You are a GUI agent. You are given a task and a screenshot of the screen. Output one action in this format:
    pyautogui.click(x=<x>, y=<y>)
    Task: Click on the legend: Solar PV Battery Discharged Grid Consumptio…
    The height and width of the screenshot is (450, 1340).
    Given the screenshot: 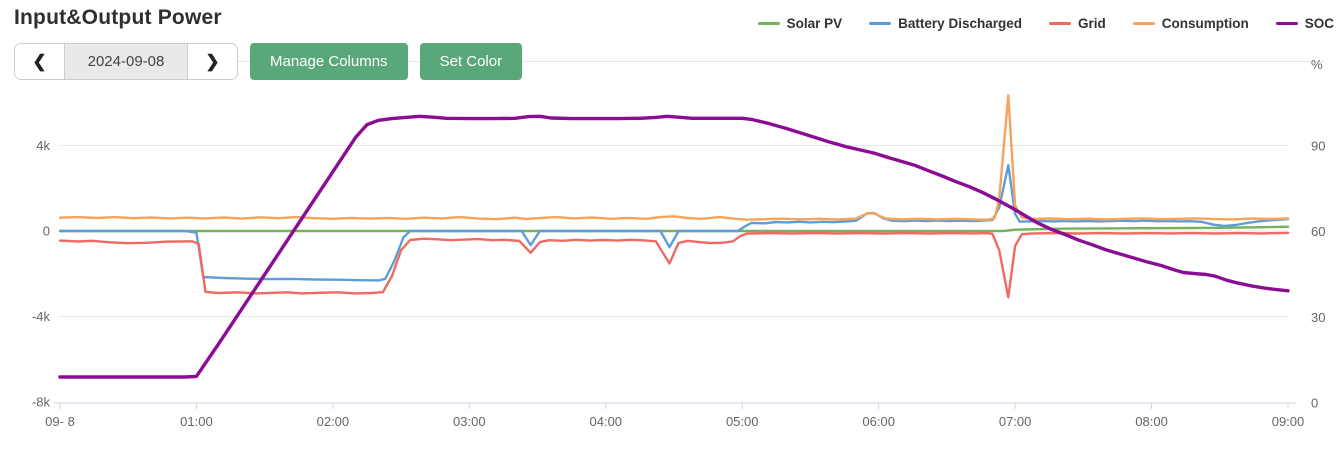 What is the action you would take?
    pyautogui.click(x=1045, y=23)
    